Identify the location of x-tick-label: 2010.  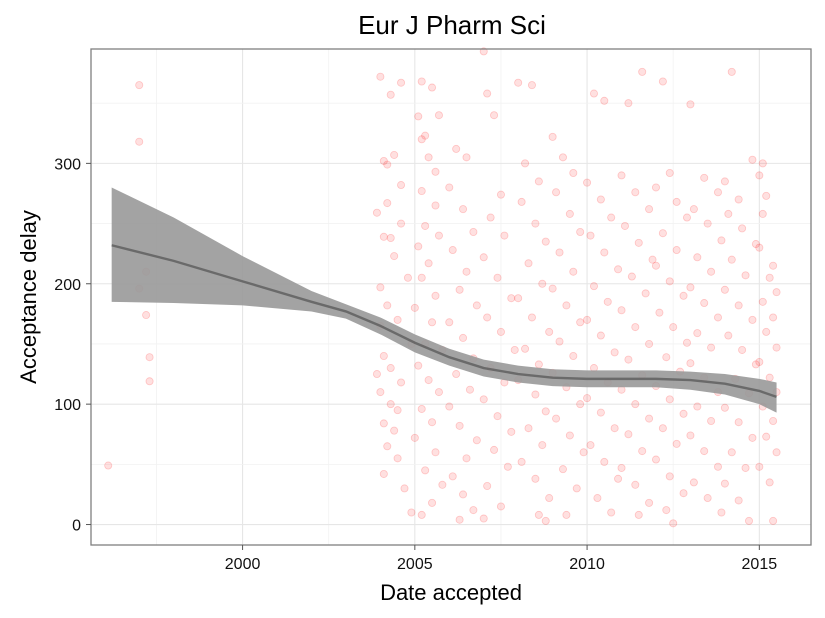
(587, 564).